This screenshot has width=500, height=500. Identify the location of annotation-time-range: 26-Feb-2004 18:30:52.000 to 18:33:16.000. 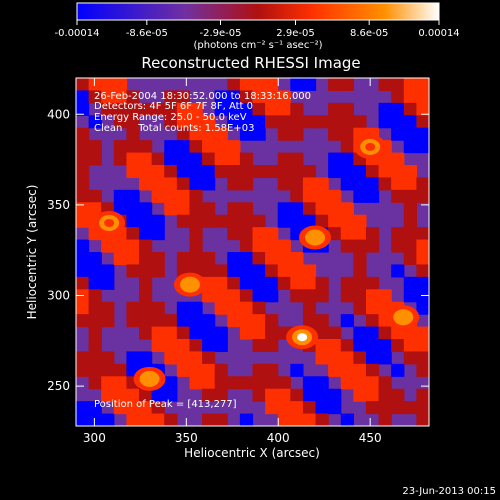
(202, 96).